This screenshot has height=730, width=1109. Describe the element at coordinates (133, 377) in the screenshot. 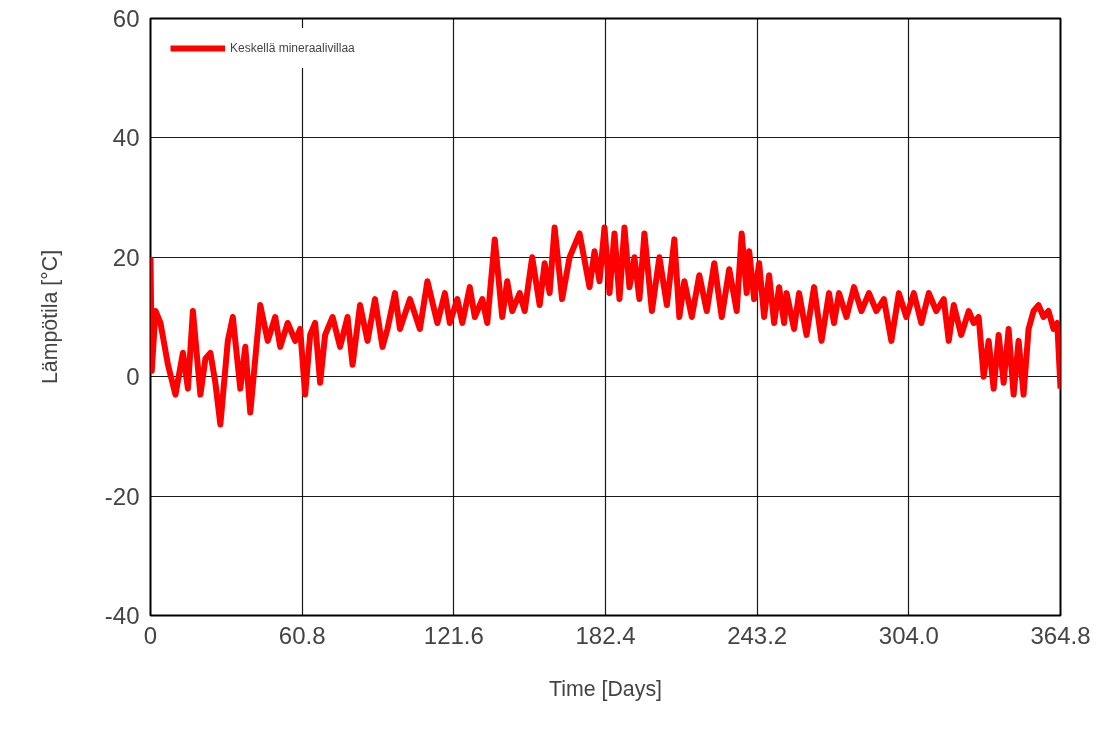

I see `y-tick-label: 0` at that location.